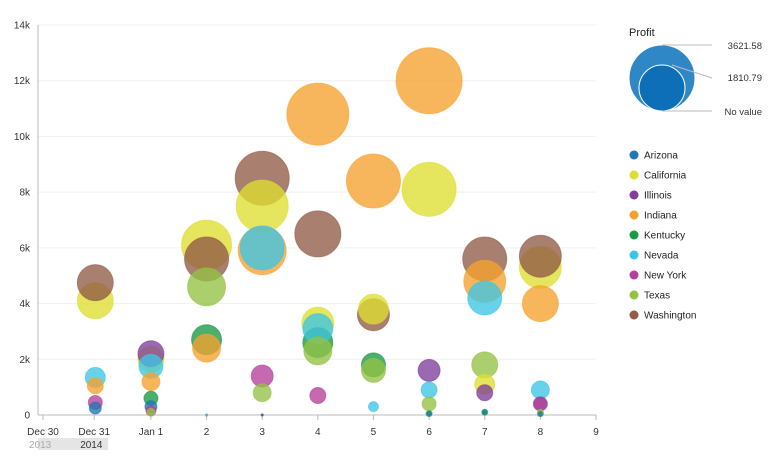 This screenshot has width=775, height=465. What do you see at coordinates (664, 236) in the screenshot?
I see `legend-label: Kentucky` at bounding box center [664, 236].